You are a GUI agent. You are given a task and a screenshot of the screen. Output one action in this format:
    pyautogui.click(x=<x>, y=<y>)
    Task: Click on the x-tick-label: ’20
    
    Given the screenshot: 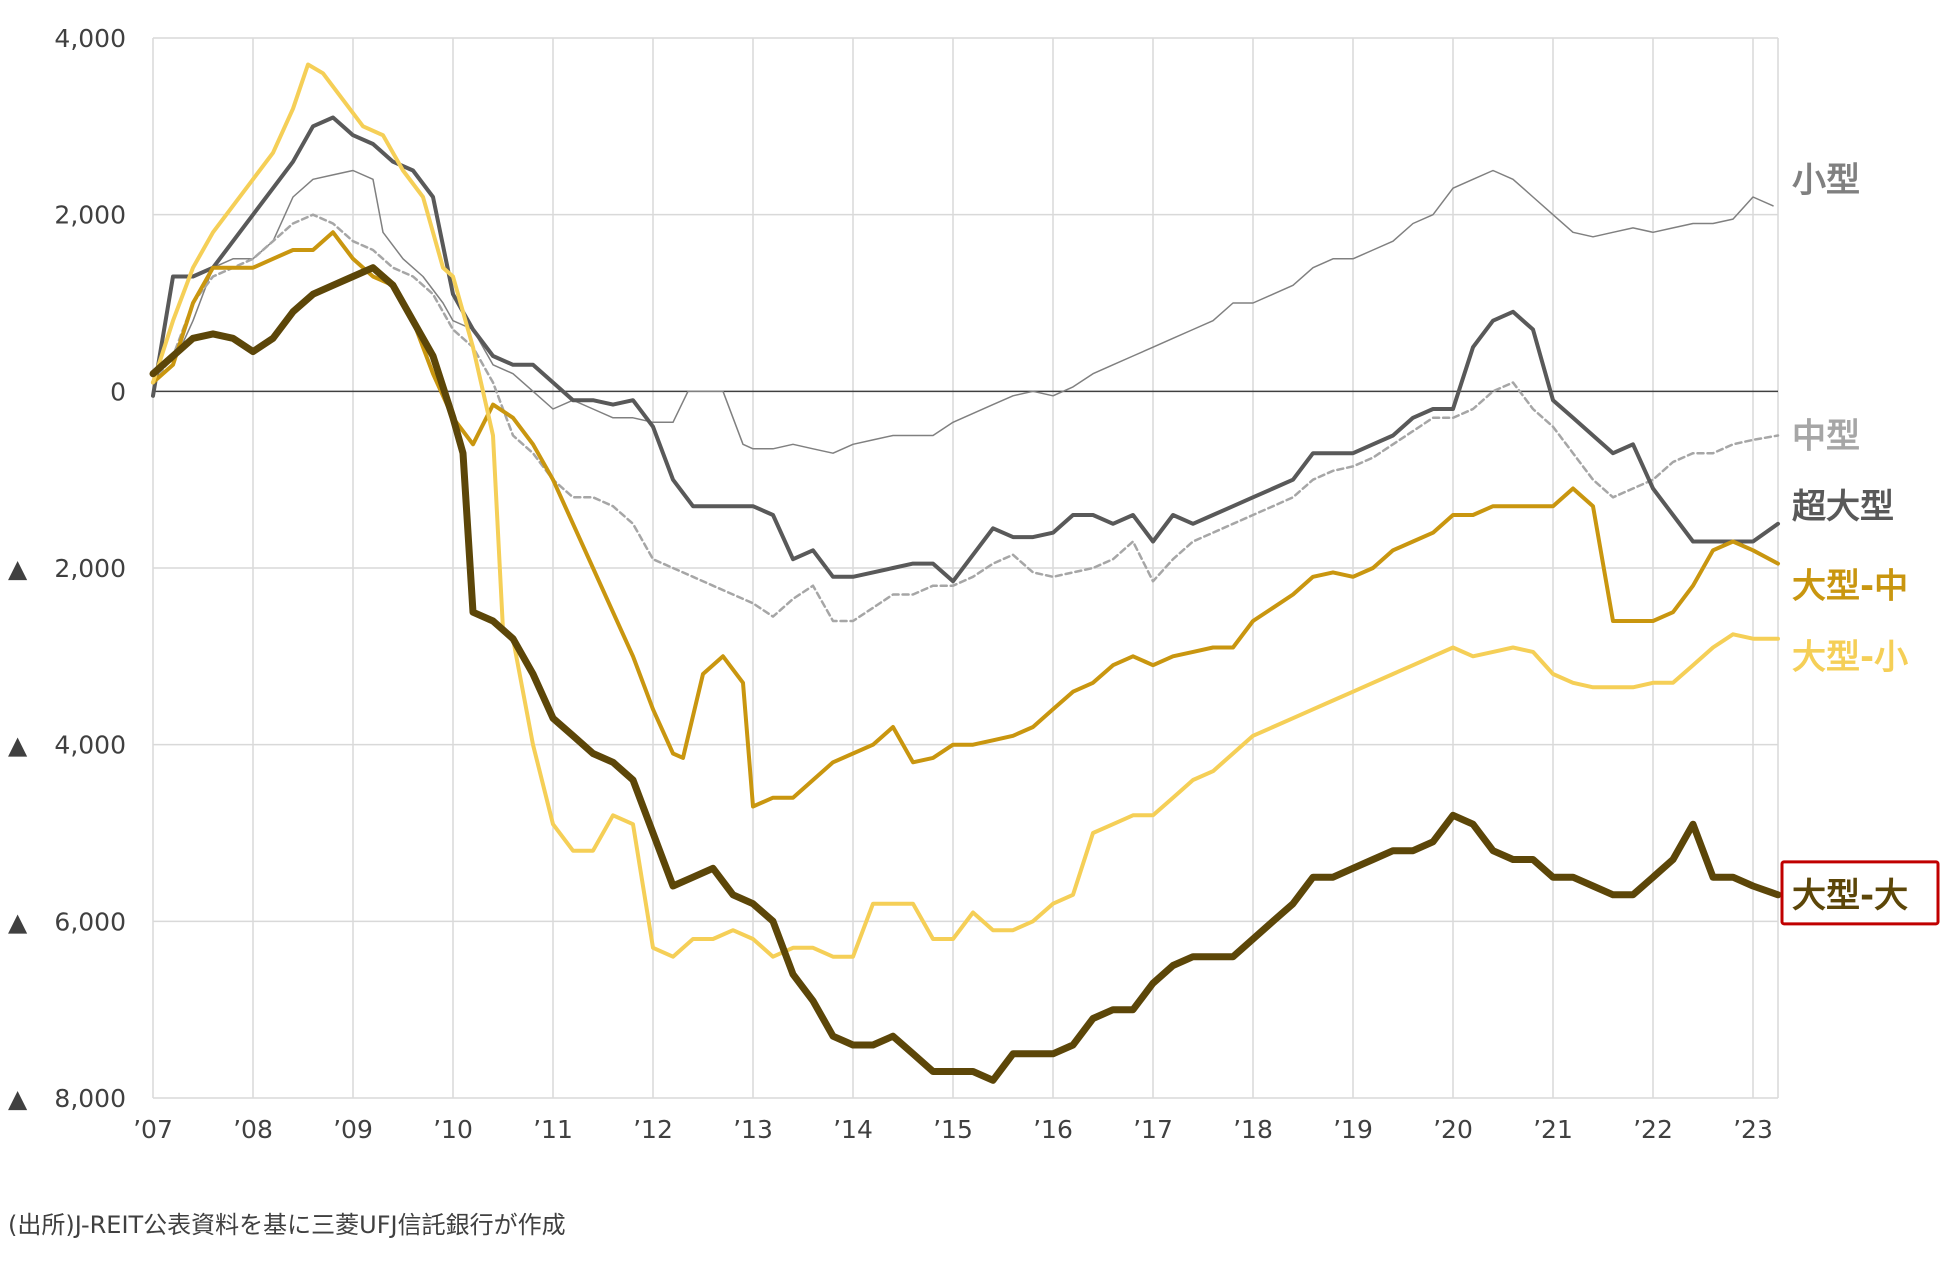 What is the action you would take?
    pyautogui.click(x=1453, y=1129)
    